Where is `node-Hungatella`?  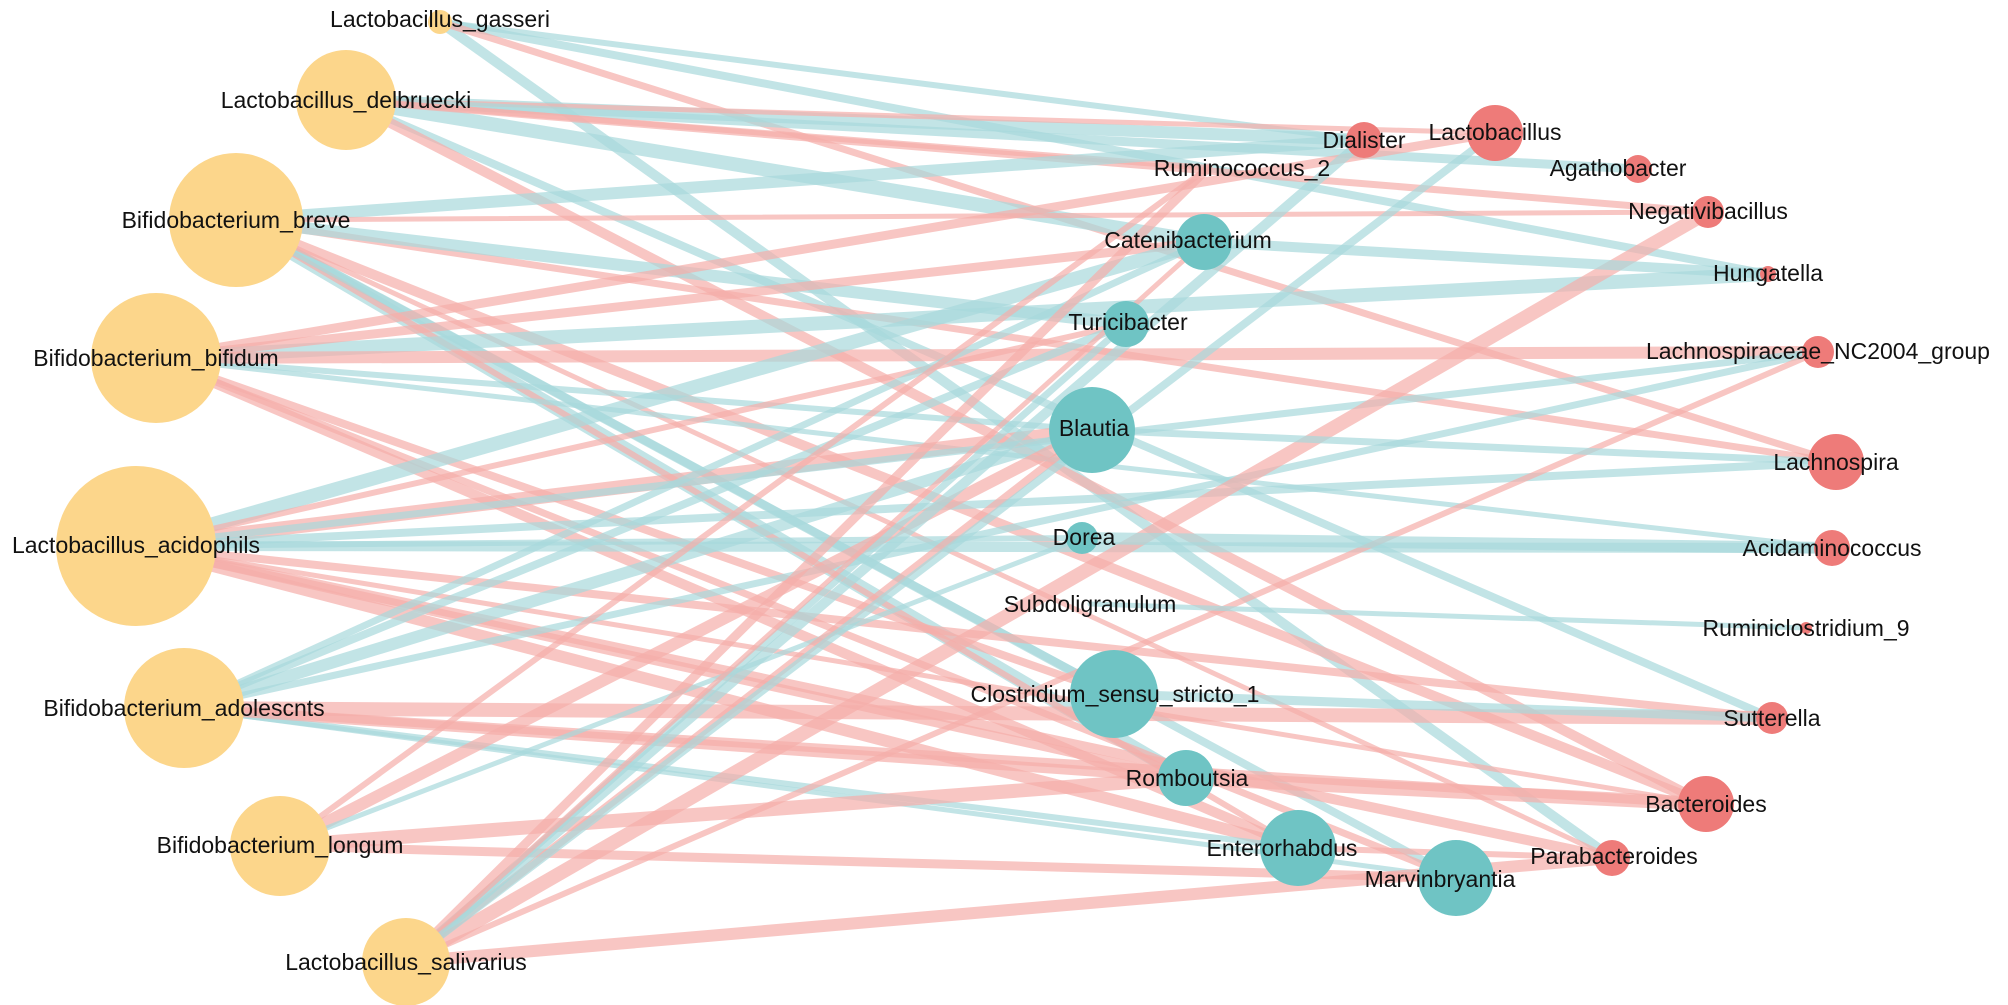
node-Hungatella is located at coordinates (1768, 274).